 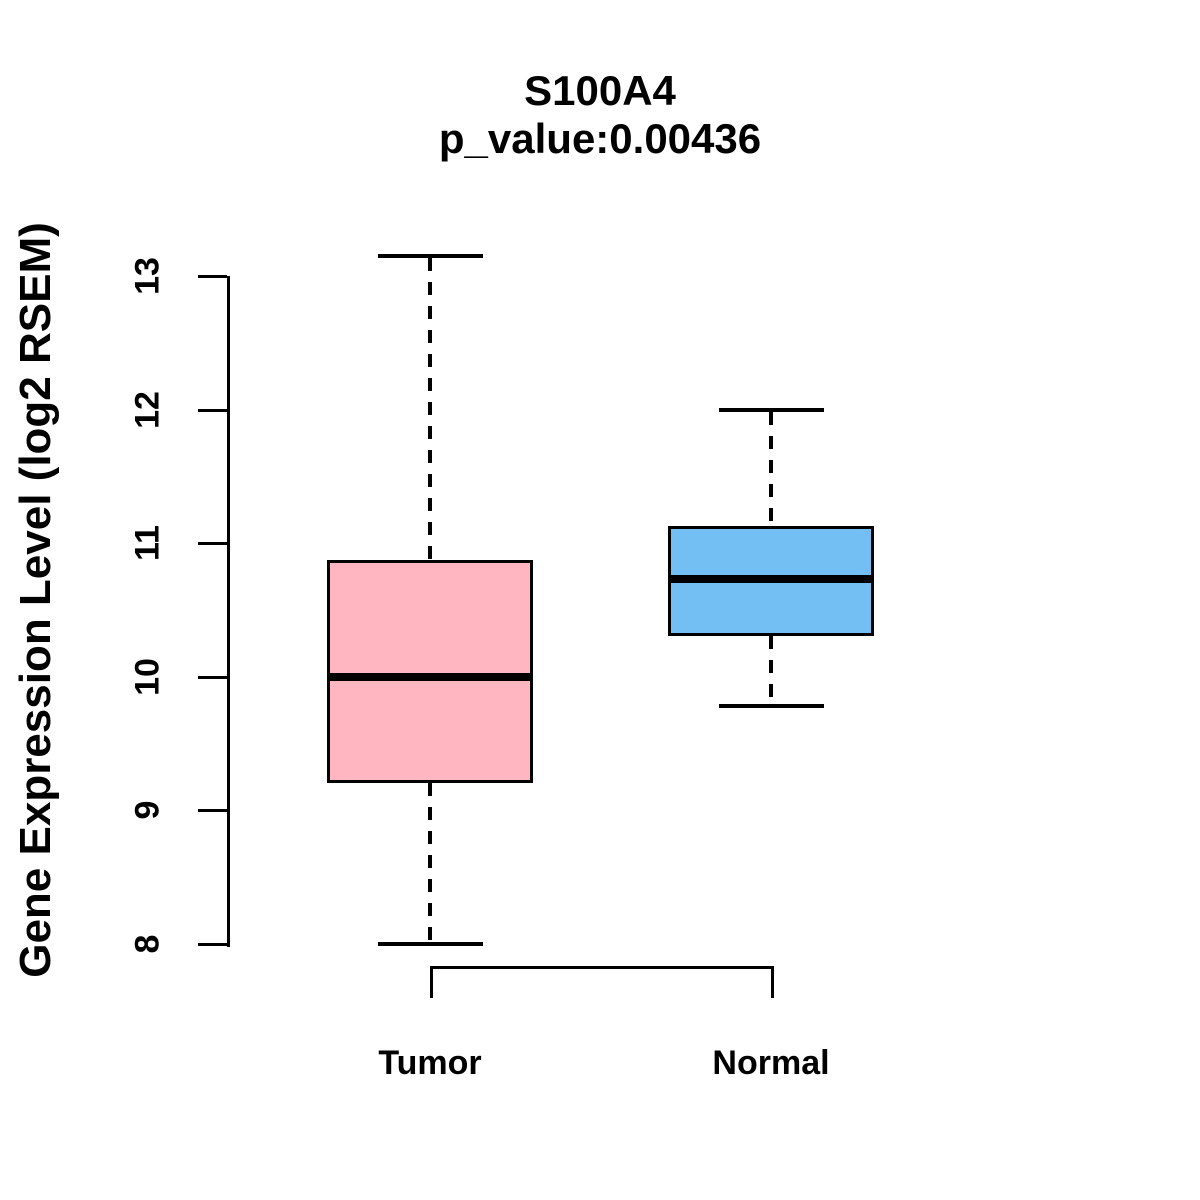 I want to click on upper-whisker-cap-normal, so click(x=771, y=409).